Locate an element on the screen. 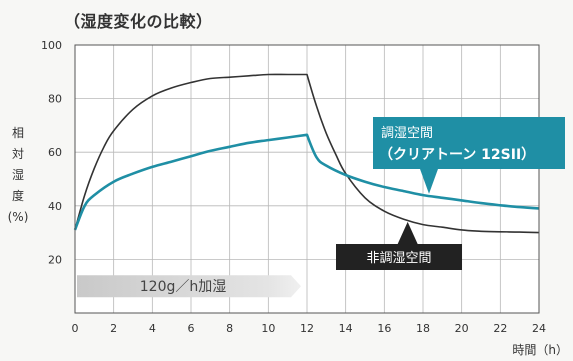 The width and height of the screenshot is (573, 361). x-tick-label: 12 is located at coordinates (307, 328).